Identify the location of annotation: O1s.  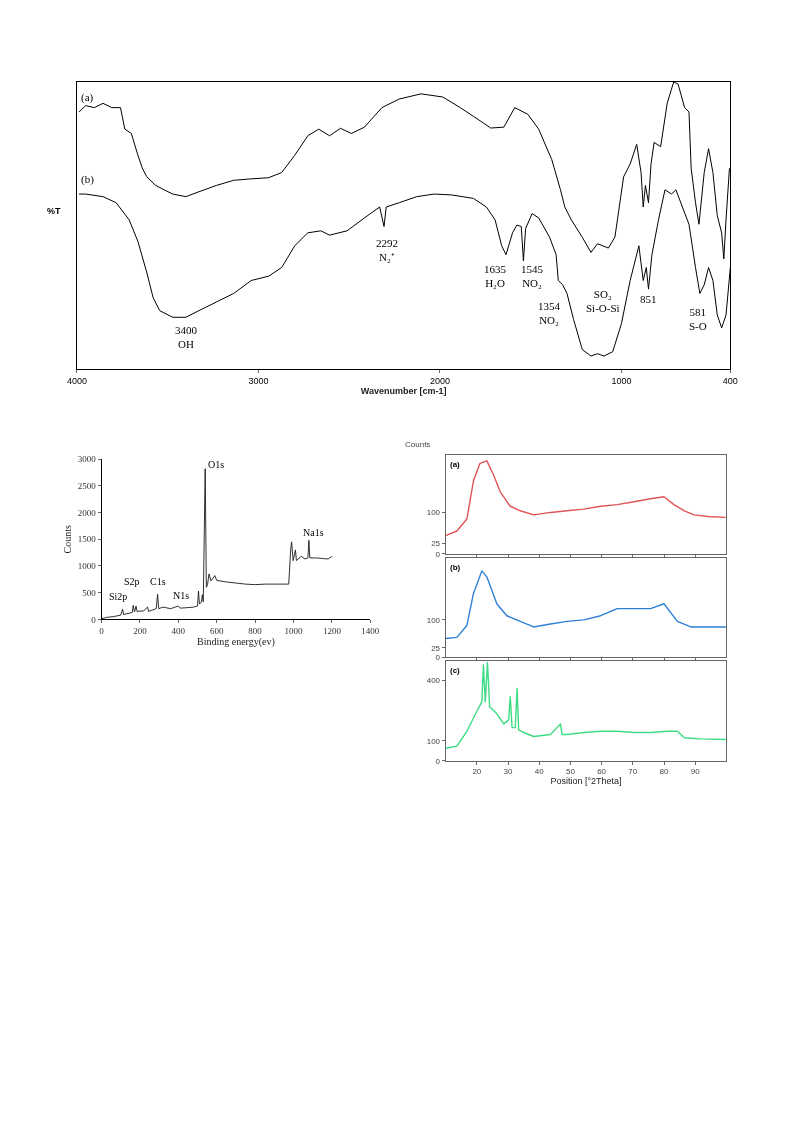
(216, 464).